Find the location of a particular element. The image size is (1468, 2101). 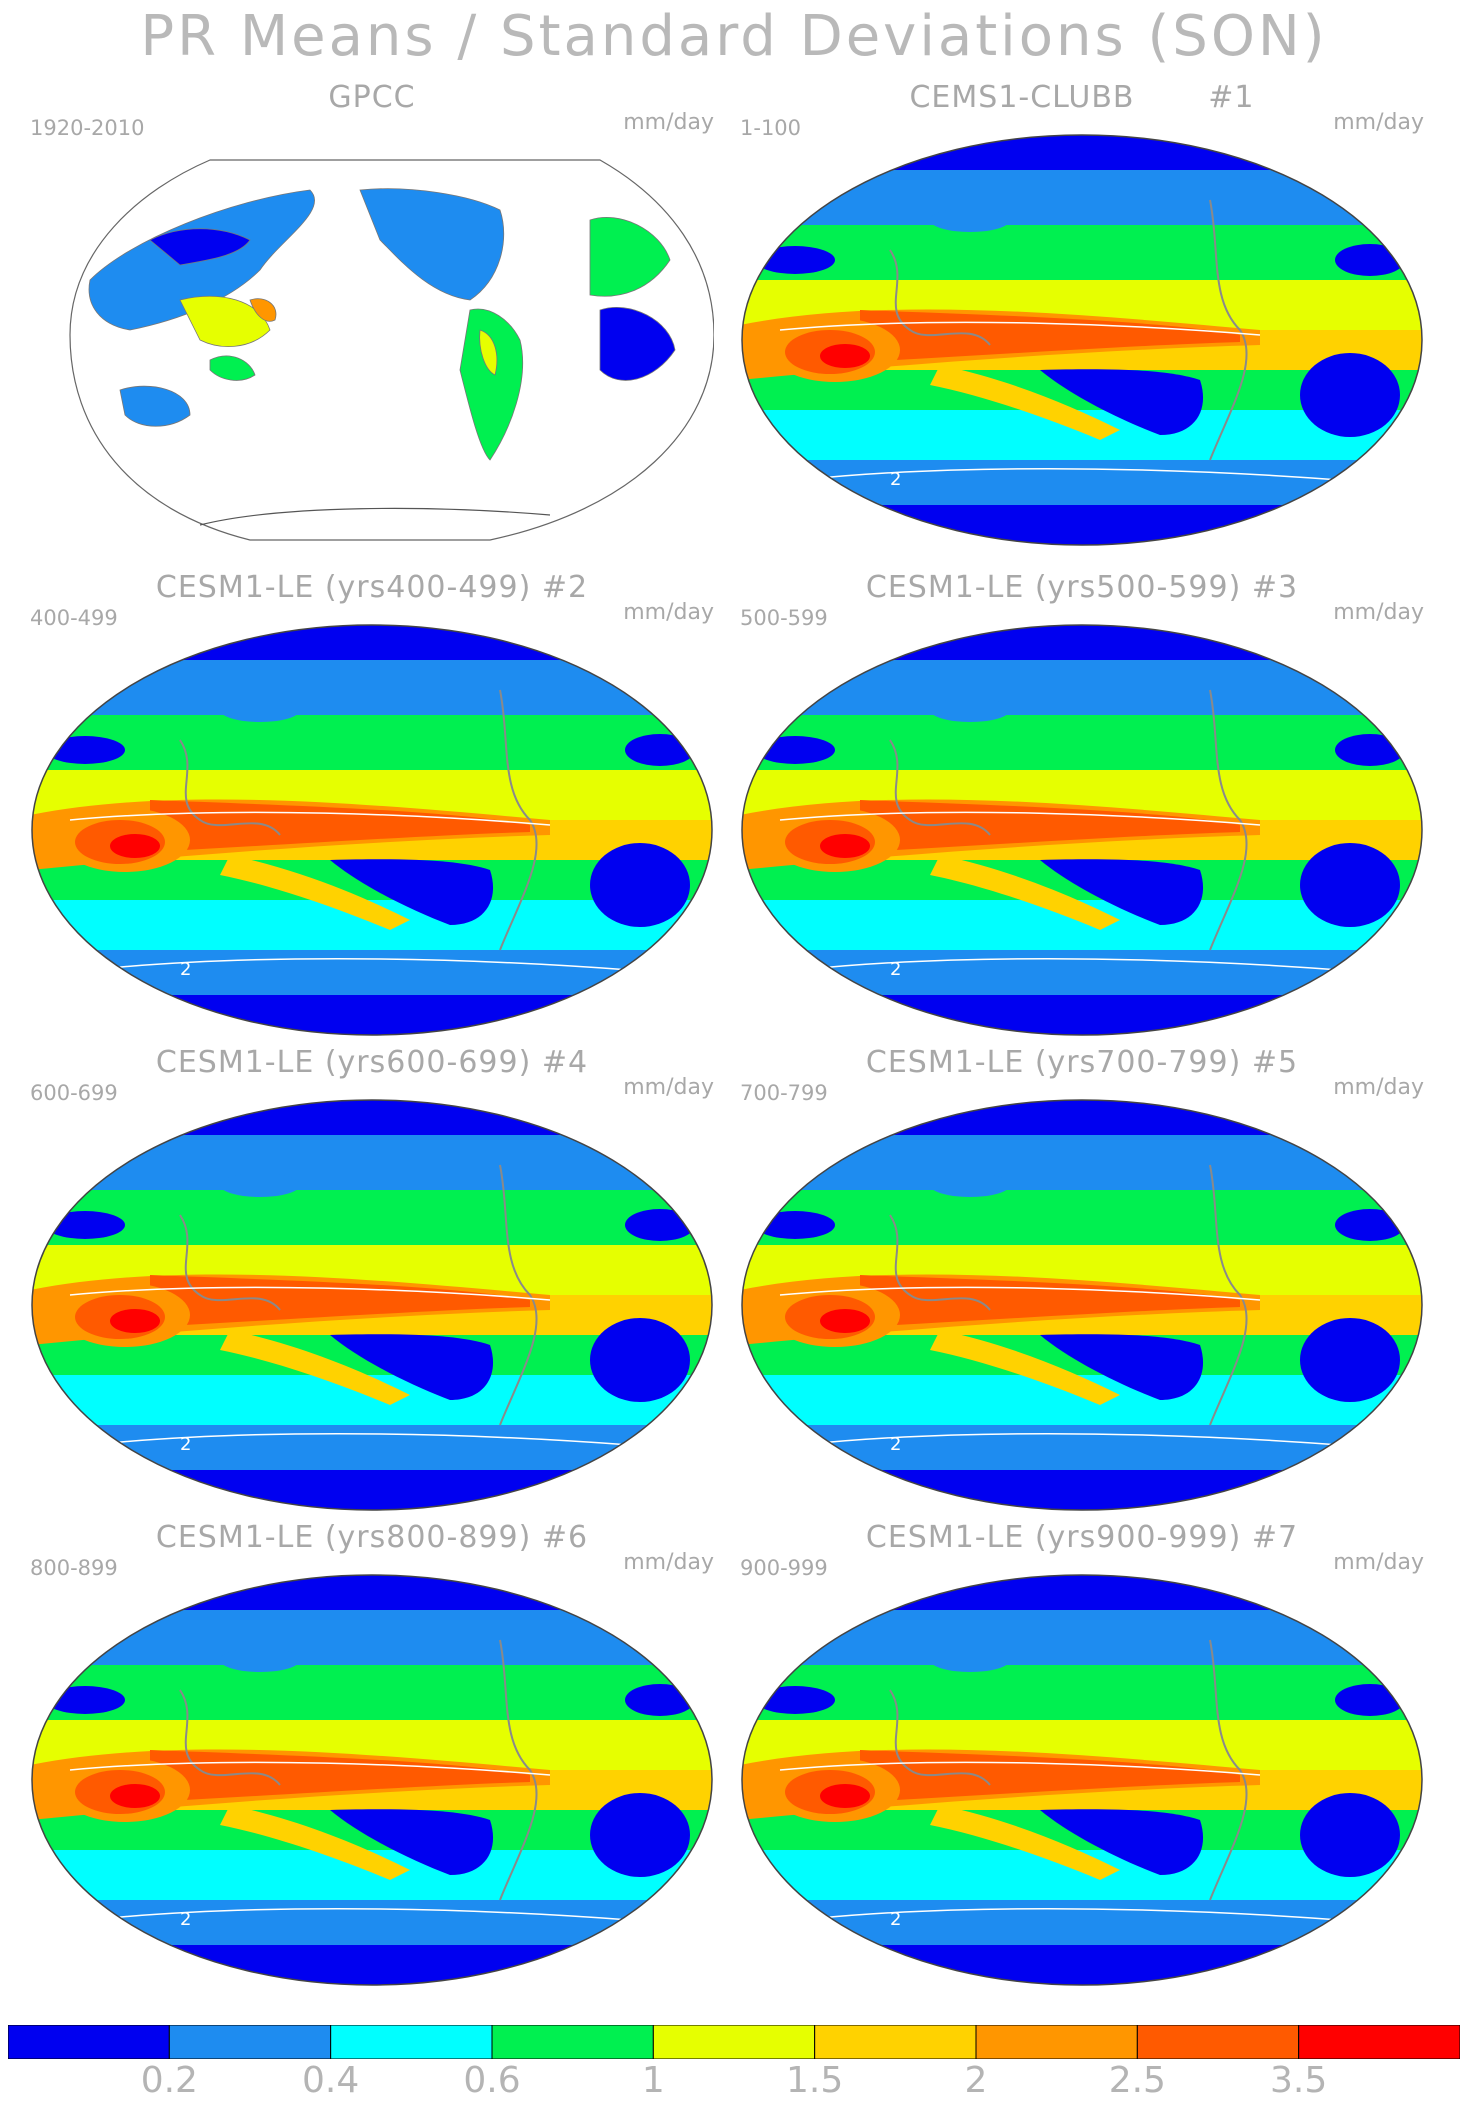

panel-years: 800-899 is located at coordinates (74, 1568).